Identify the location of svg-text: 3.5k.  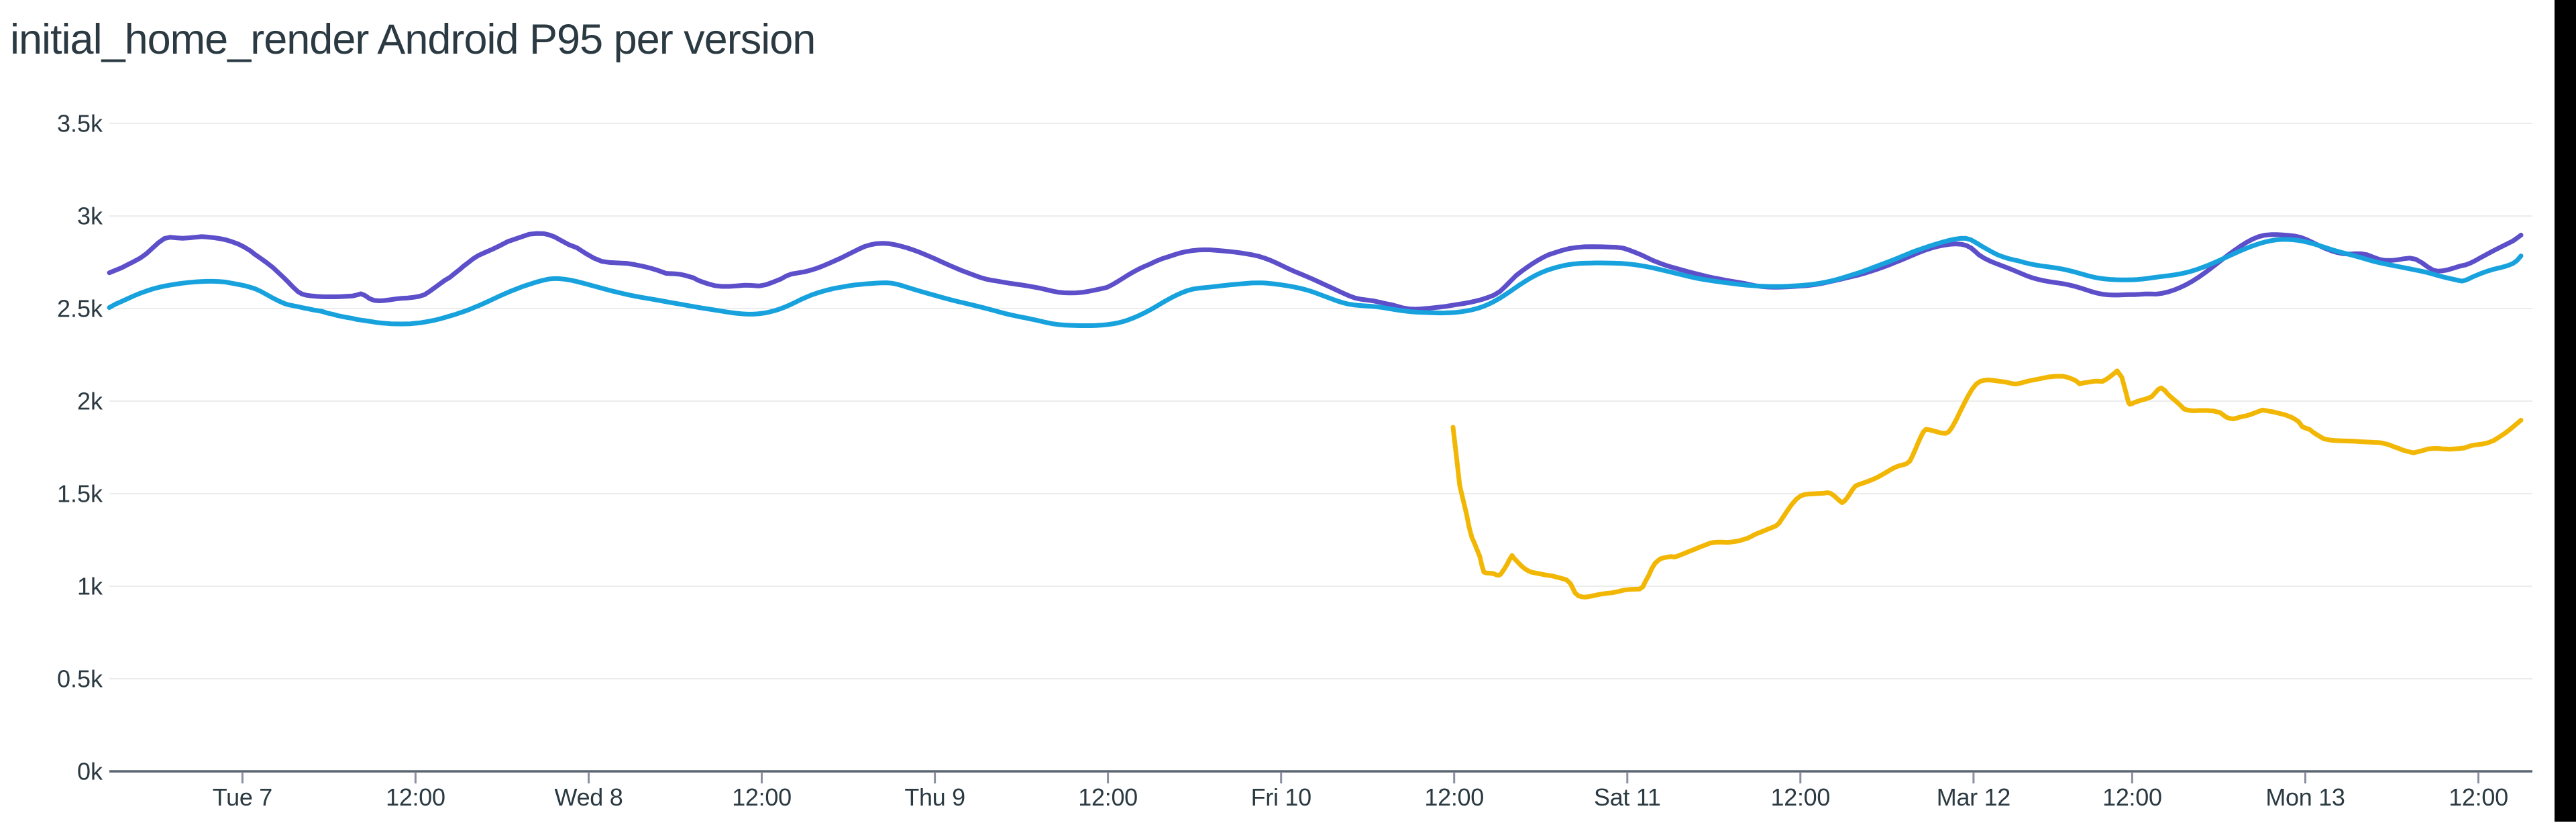
(80, 124).